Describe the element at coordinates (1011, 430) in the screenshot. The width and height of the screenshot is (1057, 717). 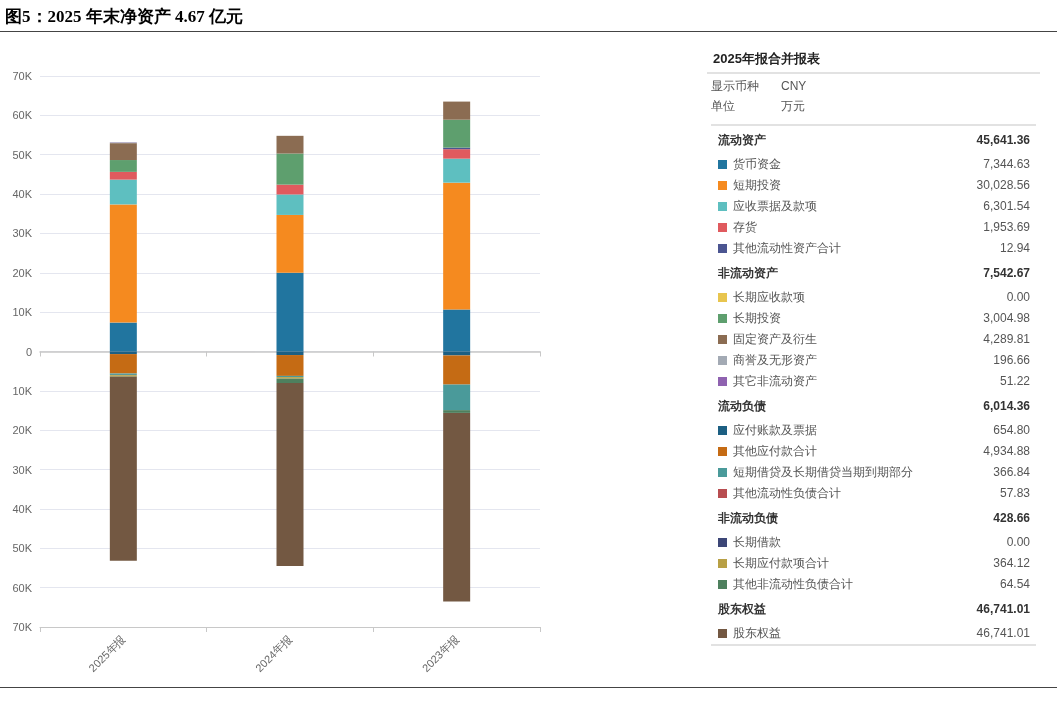
I see `text: 654.80` at that location.